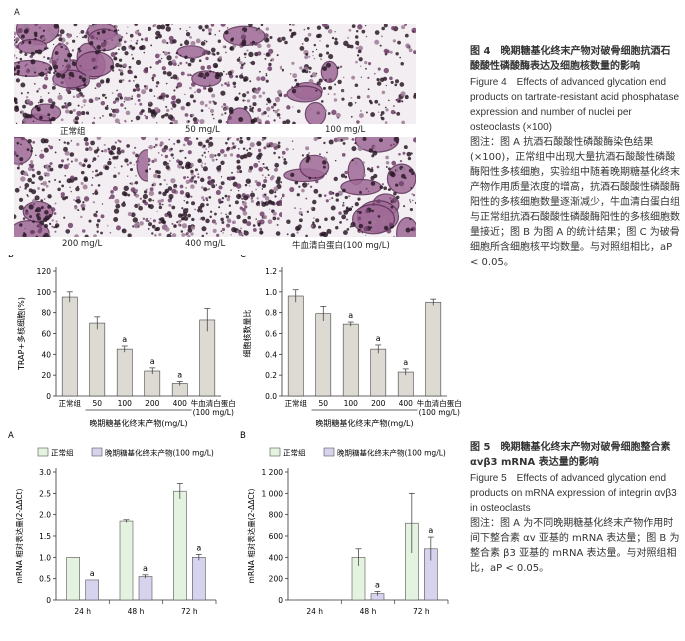 Image resolution: width=685 pixels, height=641 pixels. Describe the element at coordinates (125, 403) in the screenshot. I see `x-tick-label: 100` at that location.